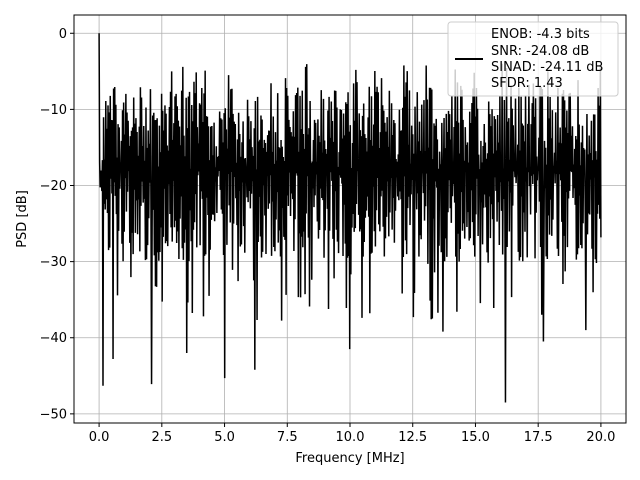 This screenshot has height=480, width=640. I want to click on x-tick-label: 2.5, so click(161, 437).